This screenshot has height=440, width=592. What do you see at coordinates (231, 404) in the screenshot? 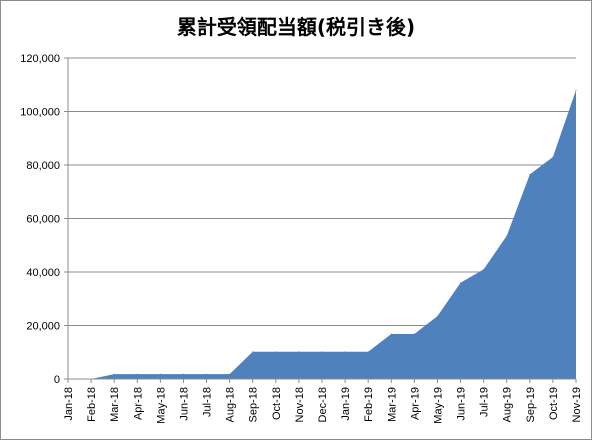
I see `x-tick-label: Aug-18` at bounding box center [231, 404].